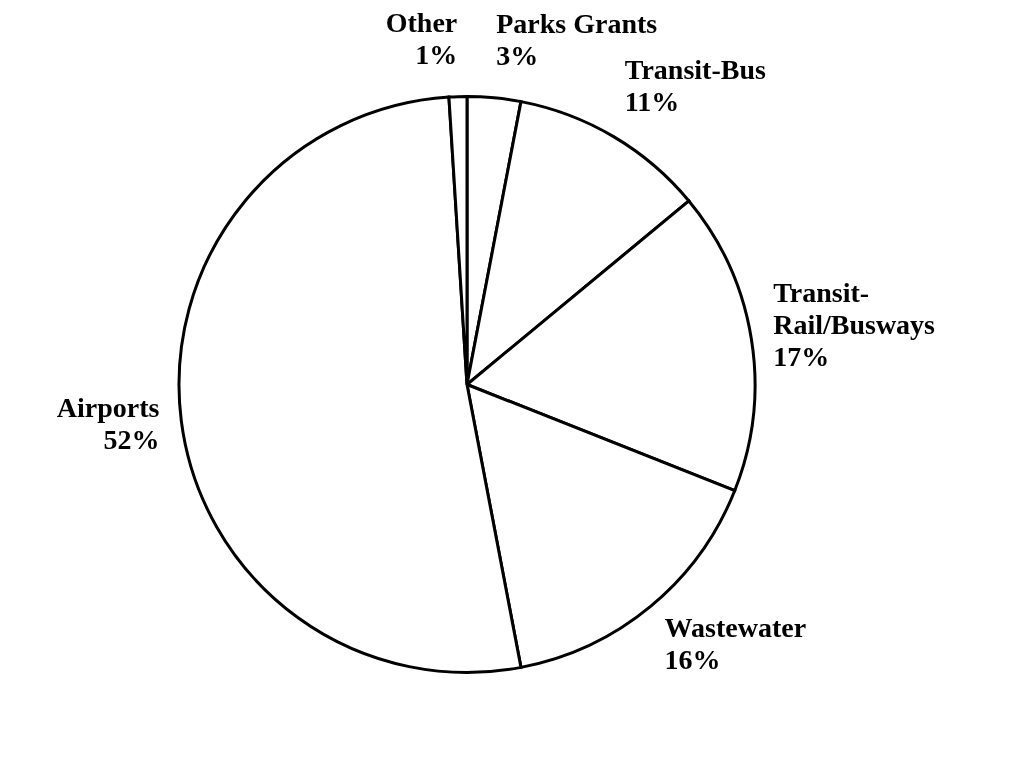 The height and width of the screenshot is (769, 1014). Describe the element at coordinates (131, 439) in the screenshot. I see `data-label: 52%` at that location.